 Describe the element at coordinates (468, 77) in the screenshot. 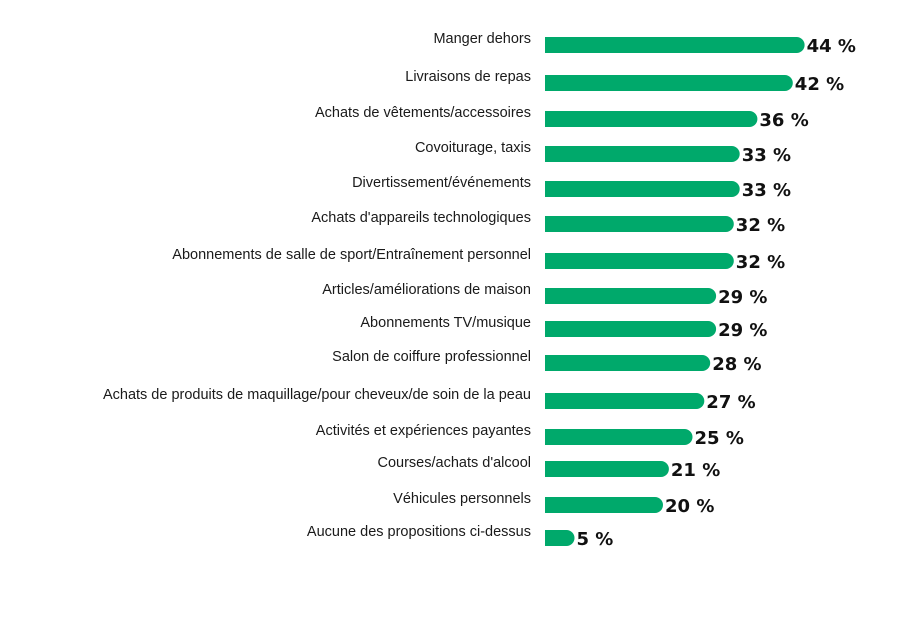

I see `category-label: Livraisons de repas` at that location.